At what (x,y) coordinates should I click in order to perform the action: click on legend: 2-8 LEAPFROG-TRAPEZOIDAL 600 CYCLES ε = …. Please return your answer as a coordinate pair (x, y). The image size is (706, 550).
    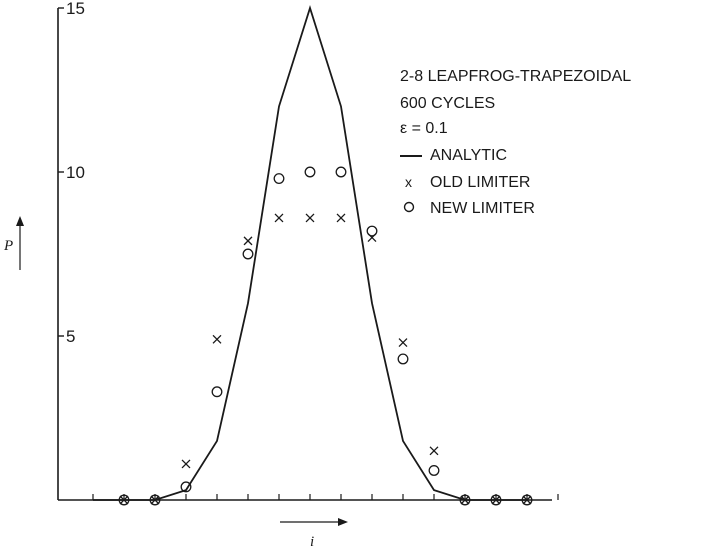
    Looking at the image, I should click on (515, 142).